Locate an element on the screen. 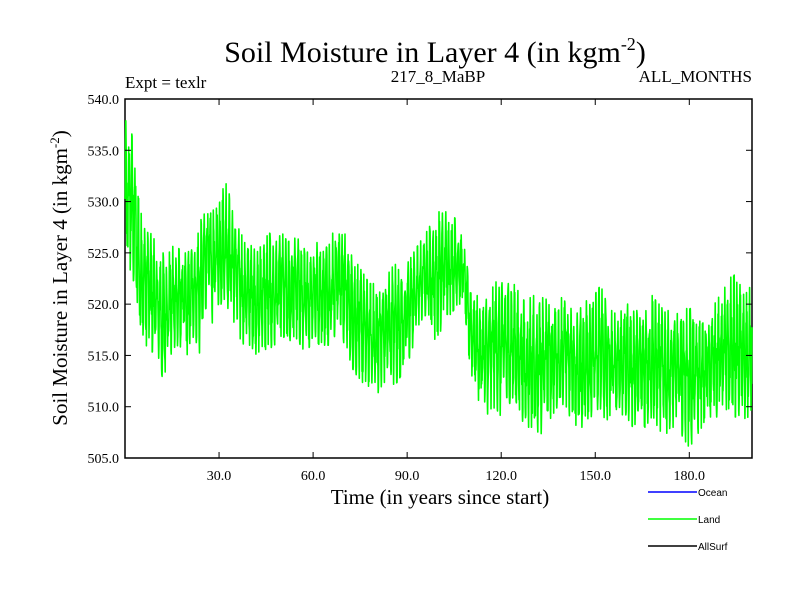  legend-item-land: Land is located at coordinates (684, 520).